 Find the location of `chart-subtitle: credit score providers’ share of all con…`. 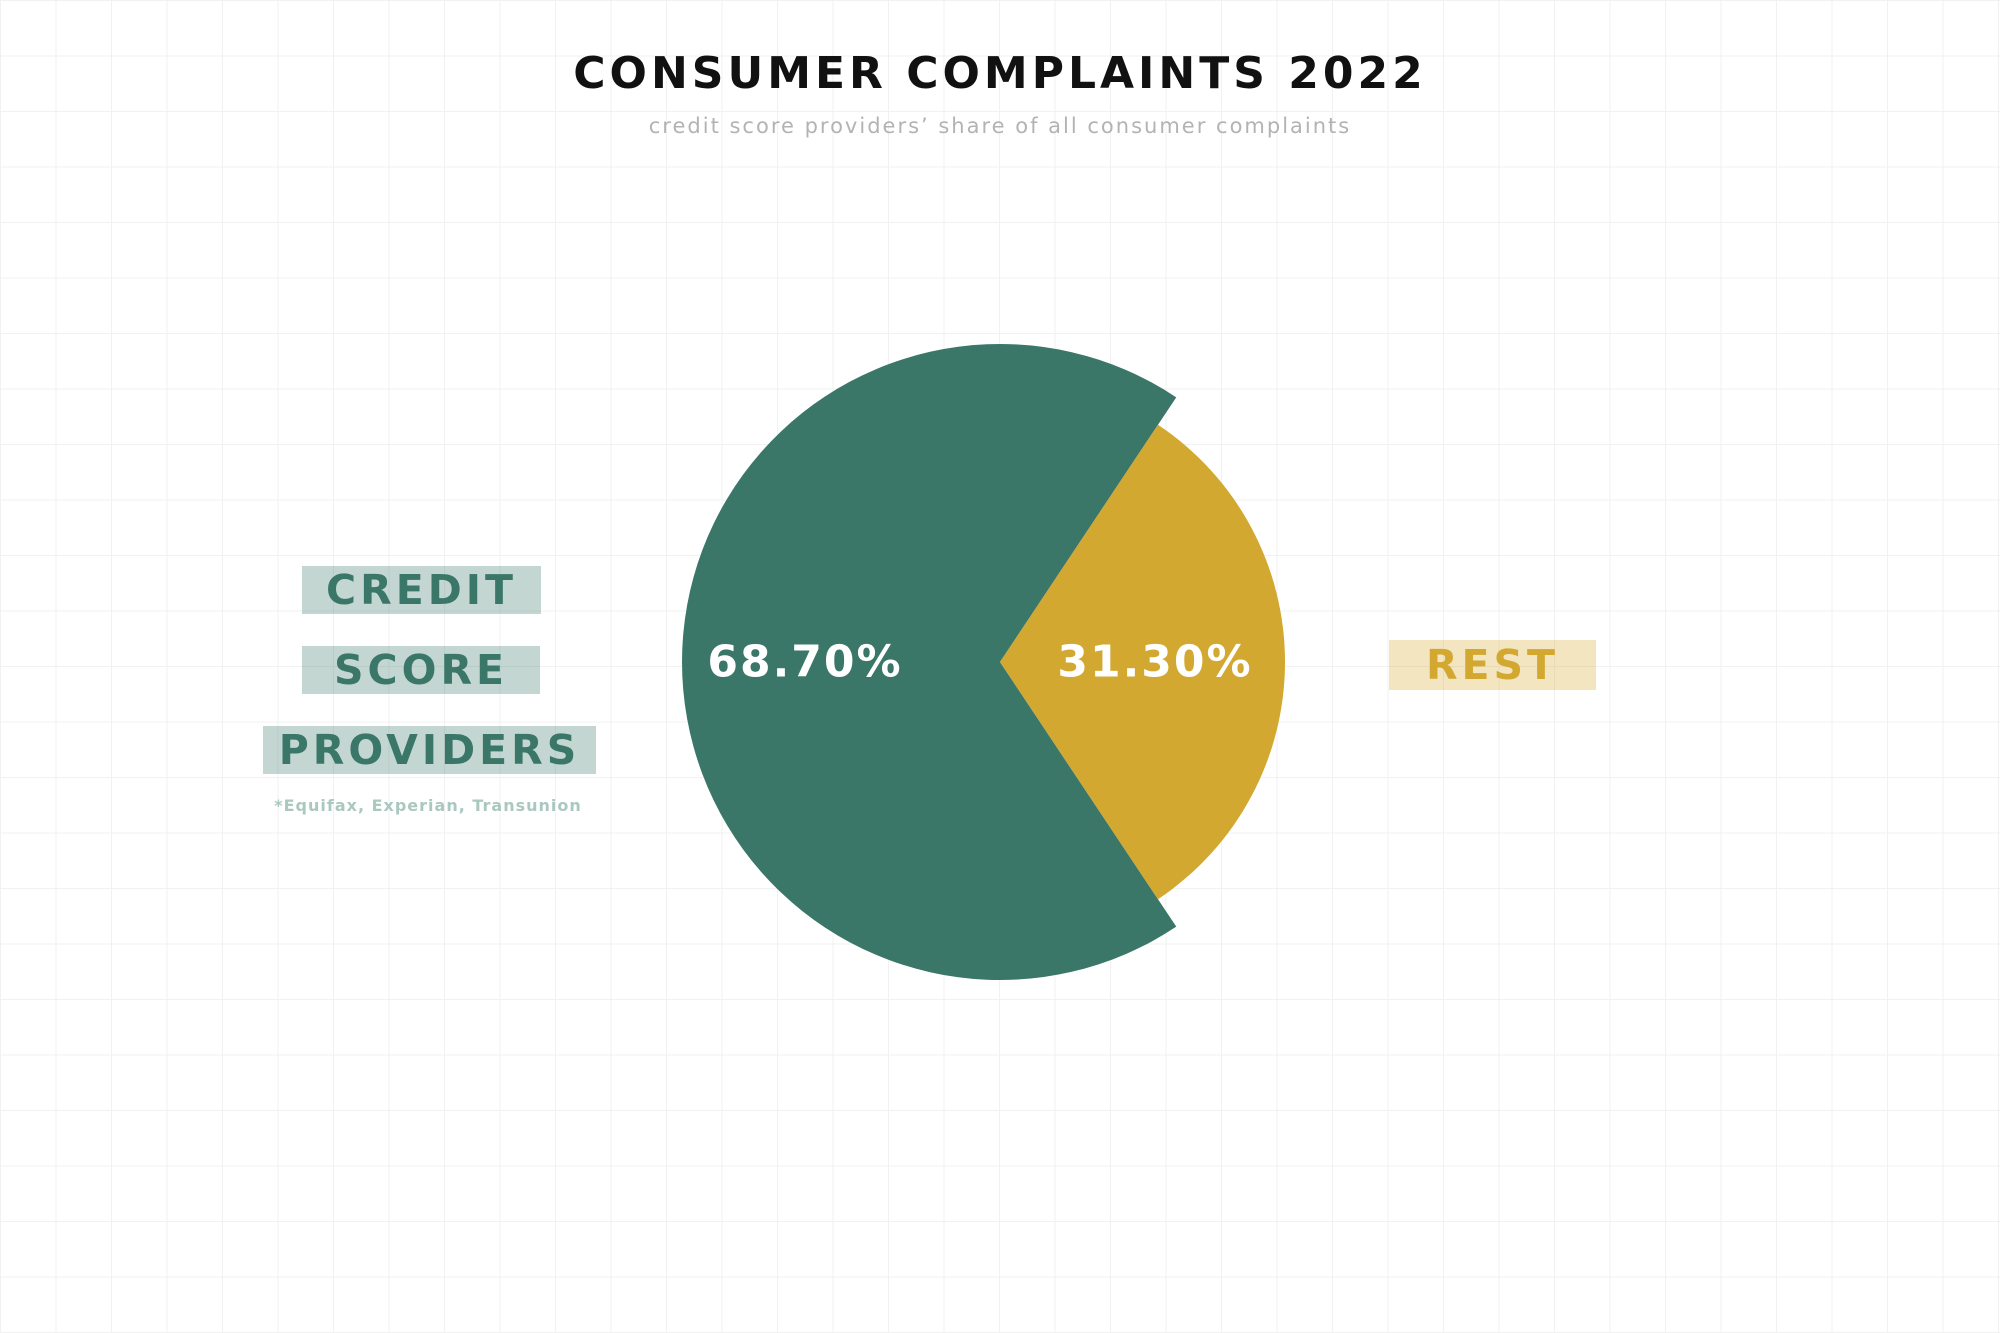

chart-subtitle: credit score providers’ share of all con… is located at coordinates (1000, 126).